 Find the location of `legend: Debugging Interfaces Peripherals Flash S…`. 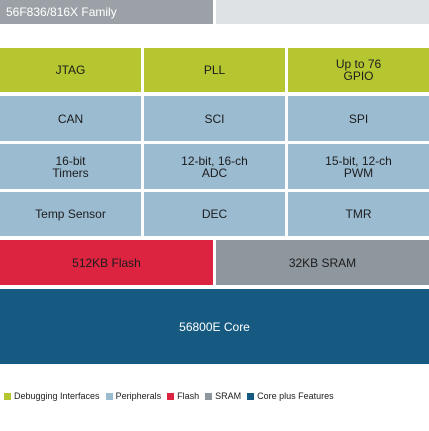

legend: Debugging Interfaces Peripherals Flash S… is located at coordinates (216, 396).